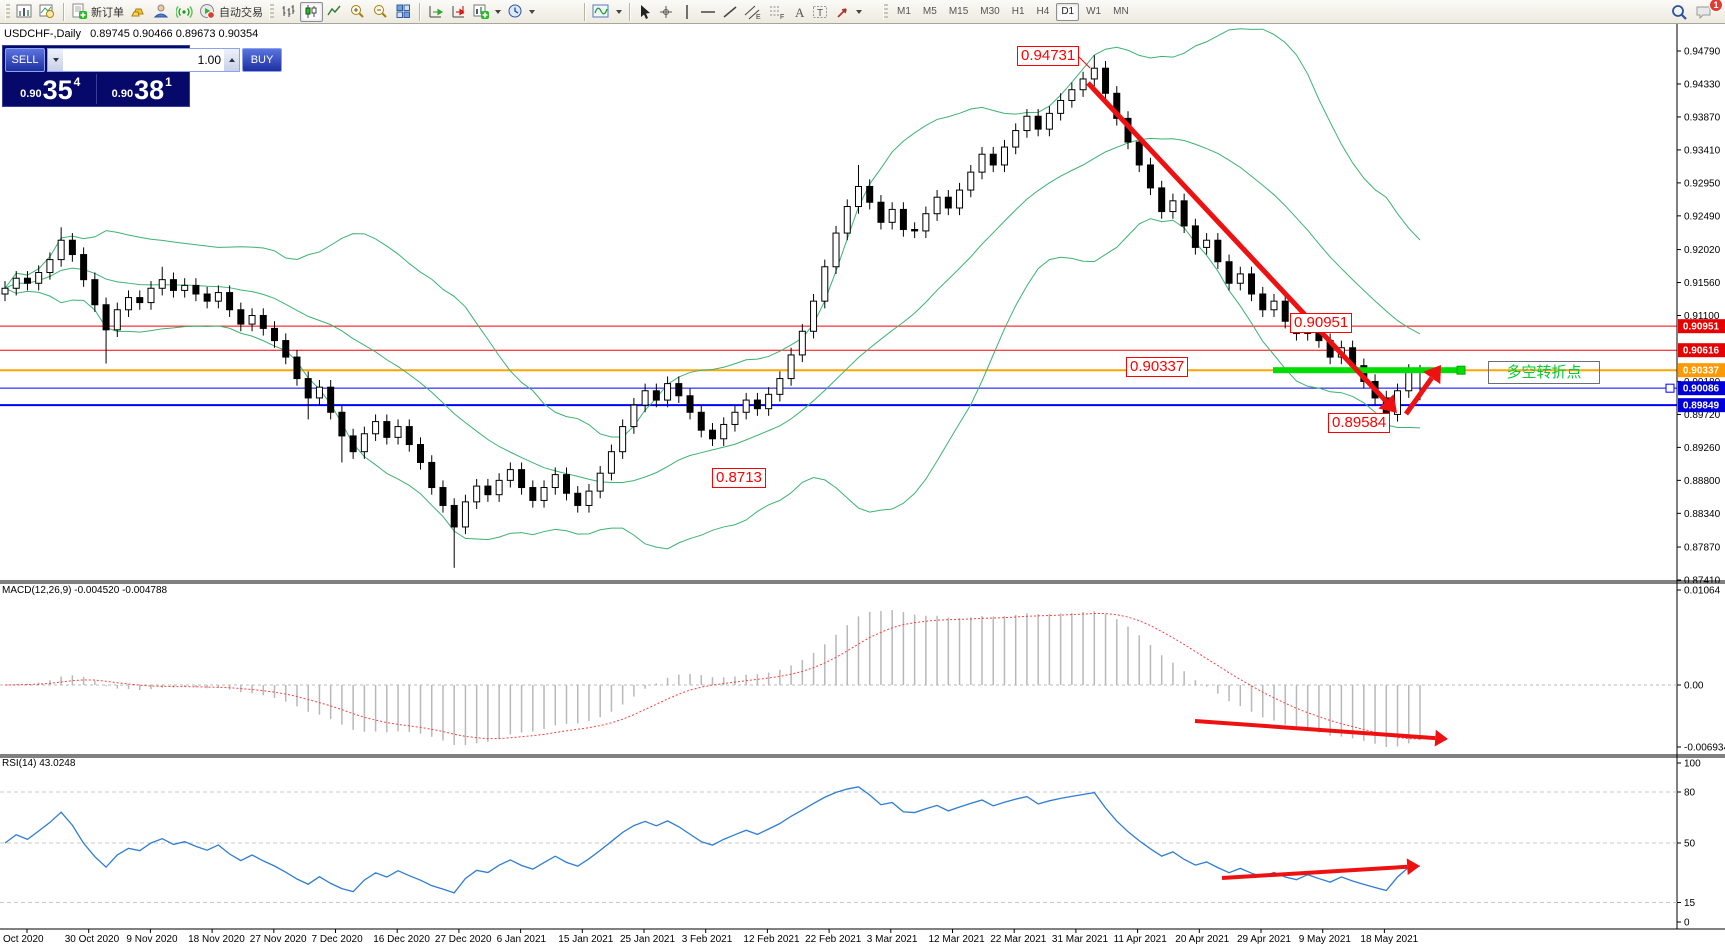 Image resolution: width=1725 pixels, height=948 pixels. Describe the element at coordinates (1043, 11) in the screenshot. I see `timeframe-h4-button: H4` at that location.